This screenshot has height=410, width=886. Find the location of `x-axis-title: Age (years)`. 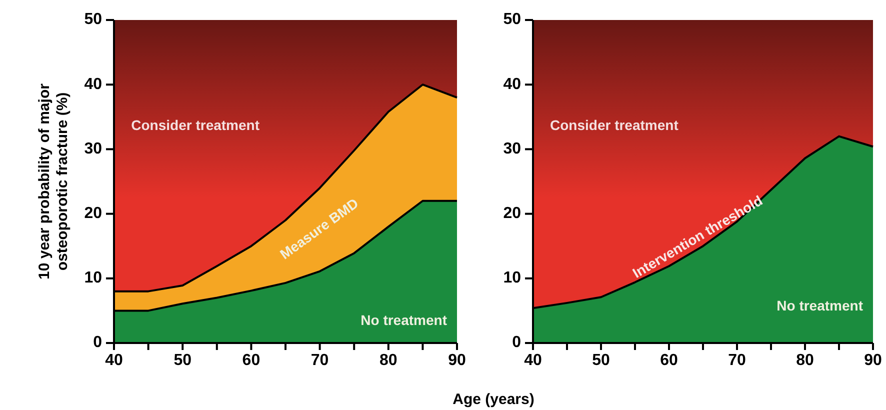

x-axis-title: Age (years) is located at coordinates (493, 399).